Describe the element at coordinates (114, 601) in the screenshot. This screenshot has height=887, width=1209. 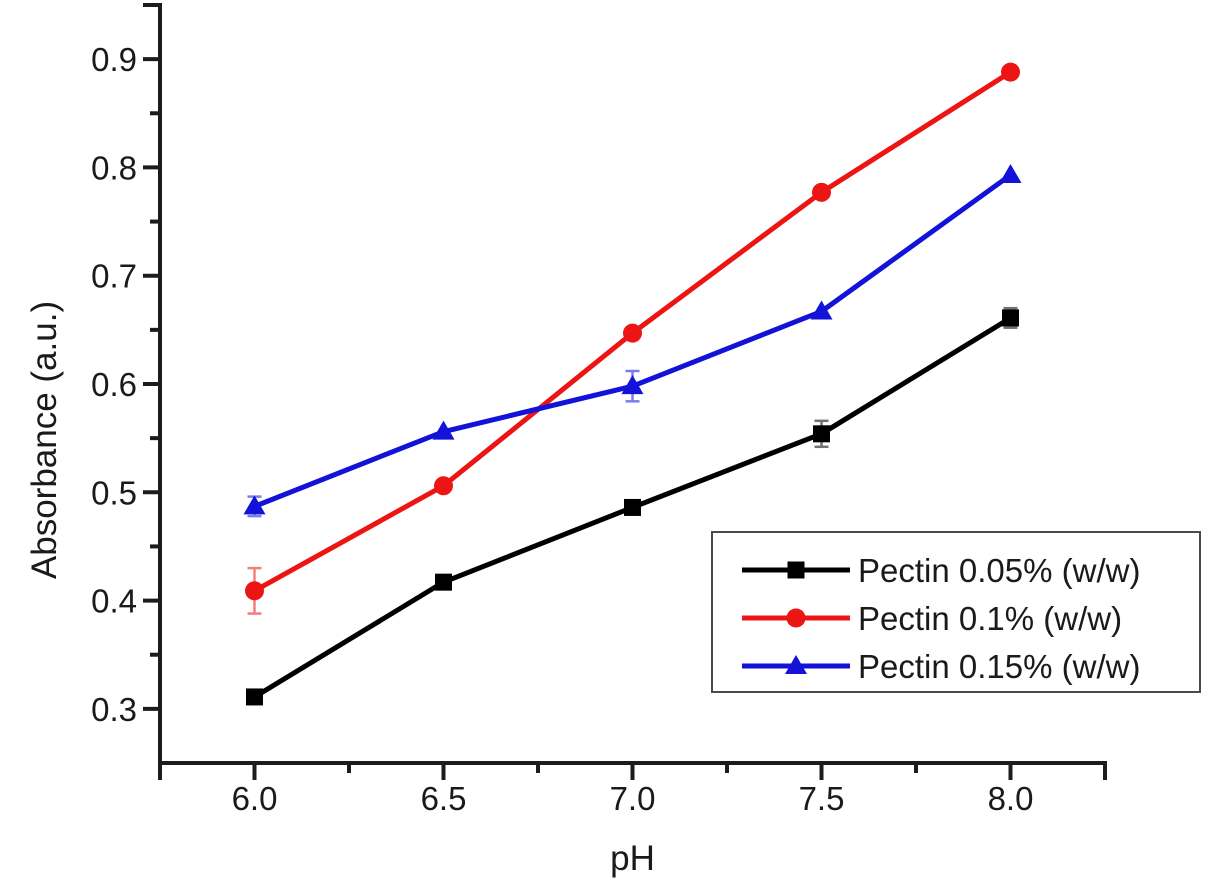
I see `y-tick-label: 0.4` at that location.